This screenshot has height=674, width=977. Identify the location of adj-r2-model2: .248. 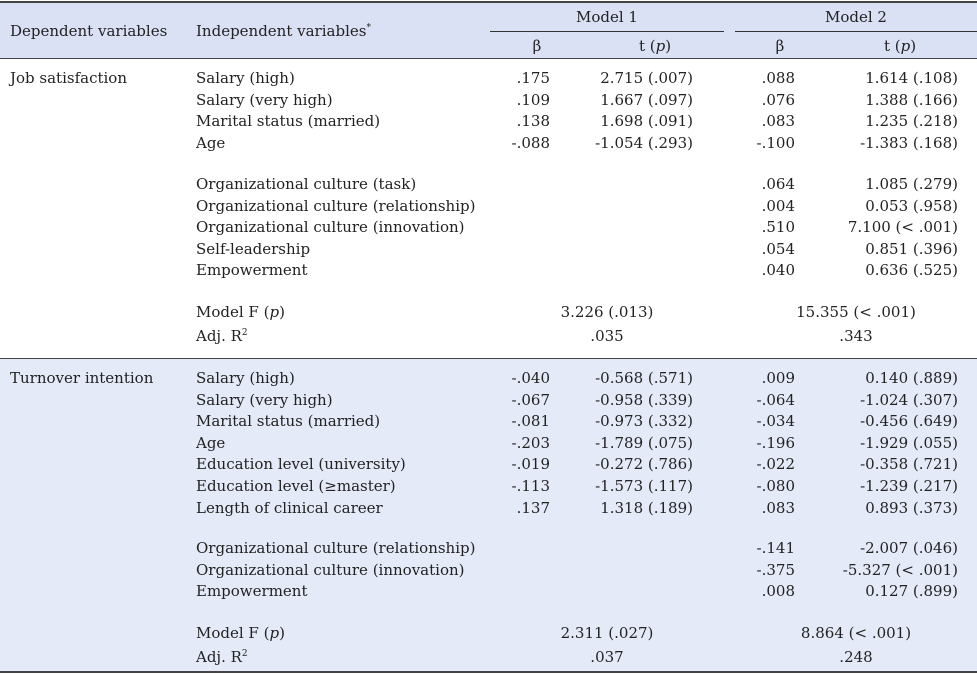
(856, 657).